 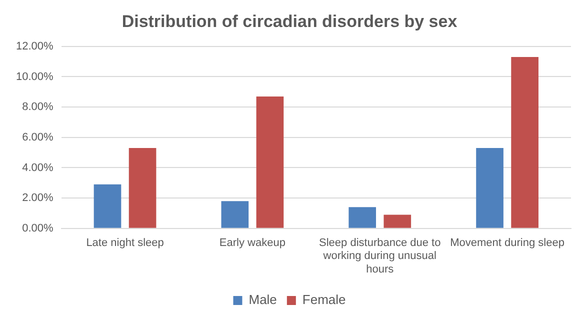 I want to click on y-tick-label: 10.00%, so click(x=35, y=76).